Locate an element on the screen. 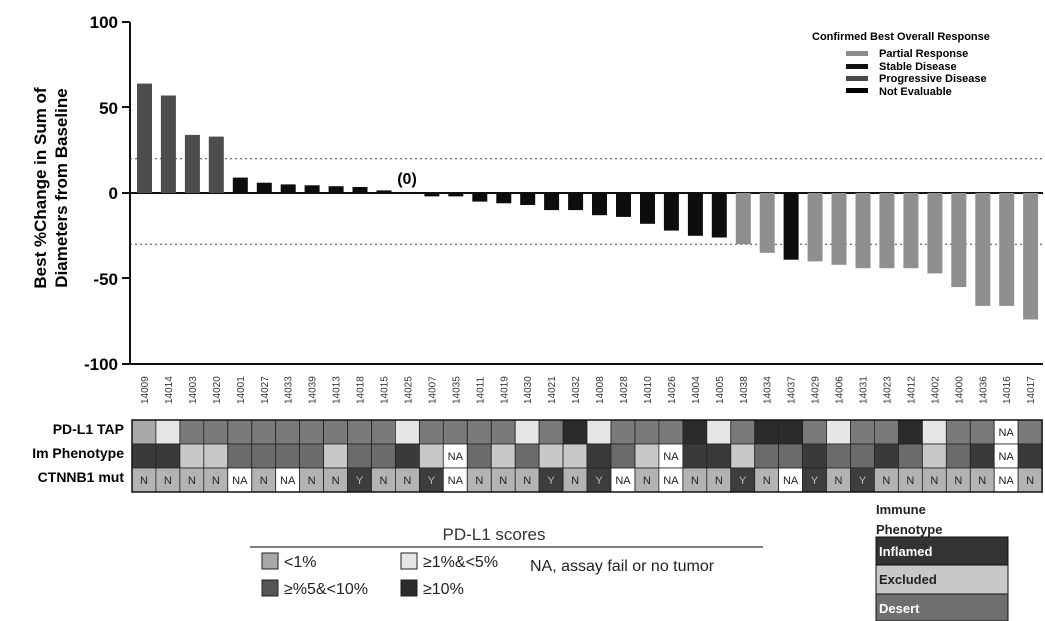 The image size is (1045, 621). x-tick-label-14019: 14019 is located at coordinates (504, 390).